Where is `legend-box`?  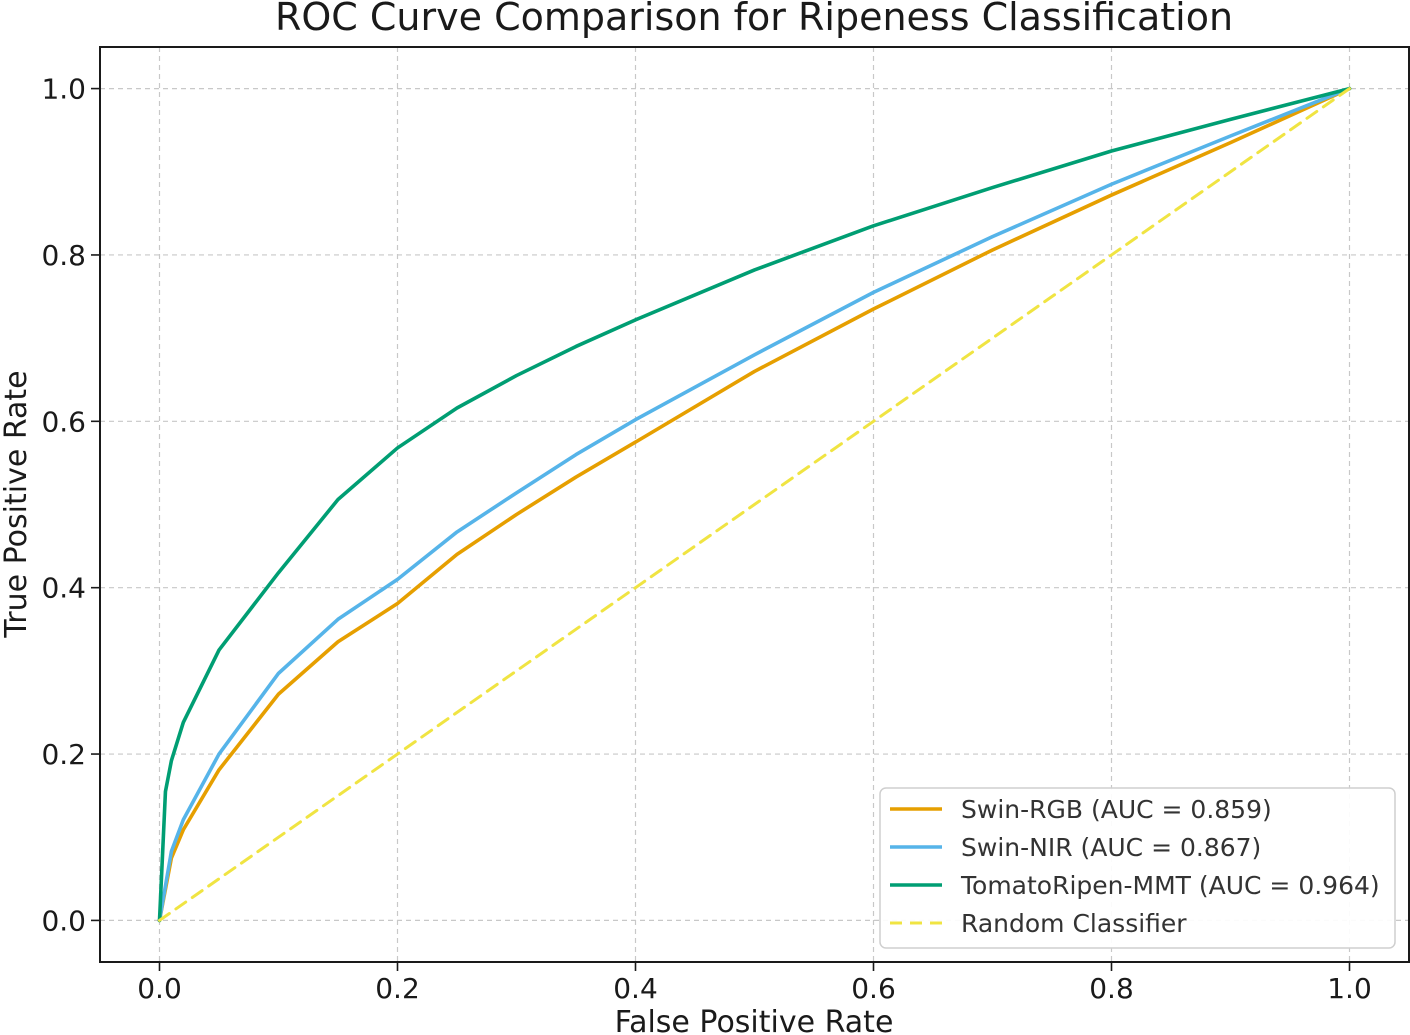 legend-box is located at coordinates (1137, 868).